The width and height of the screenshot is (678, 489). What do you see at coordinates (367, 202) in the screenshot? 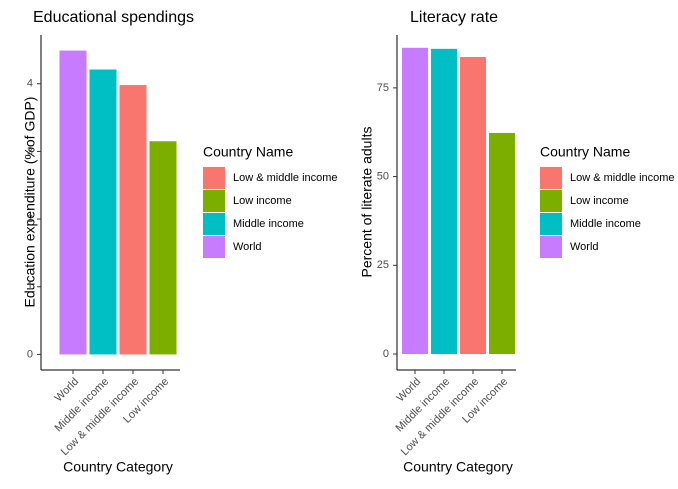
I see `y-axis-title: Percent of literate adults` at bounding box center [367, 202].